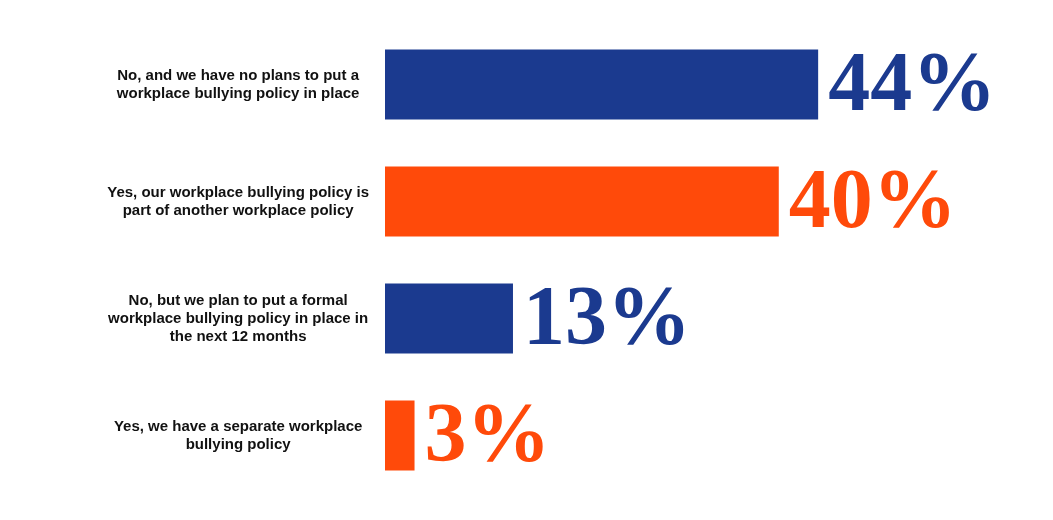 Image resolution: width=1053 pixels, height=520 pixels. Describe the element at coordinates (912, 82) in the screenshot. I see `data-label: 44%` at that location.